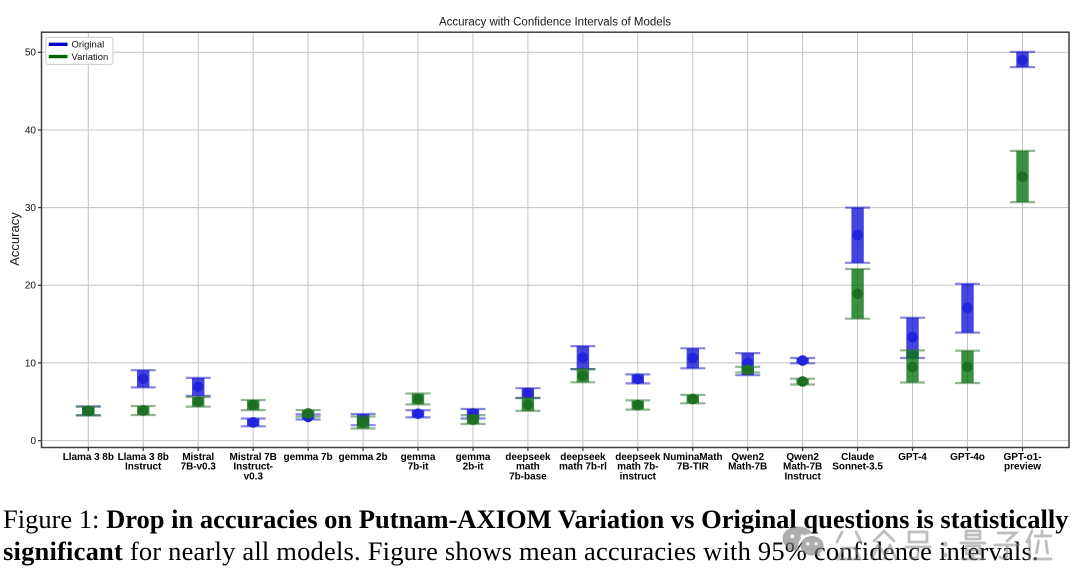 The image size is (1080, 586). Describe the element at coordinates (253, 467) in the screenshot. I see `svg-text: Instruct-` at that location.